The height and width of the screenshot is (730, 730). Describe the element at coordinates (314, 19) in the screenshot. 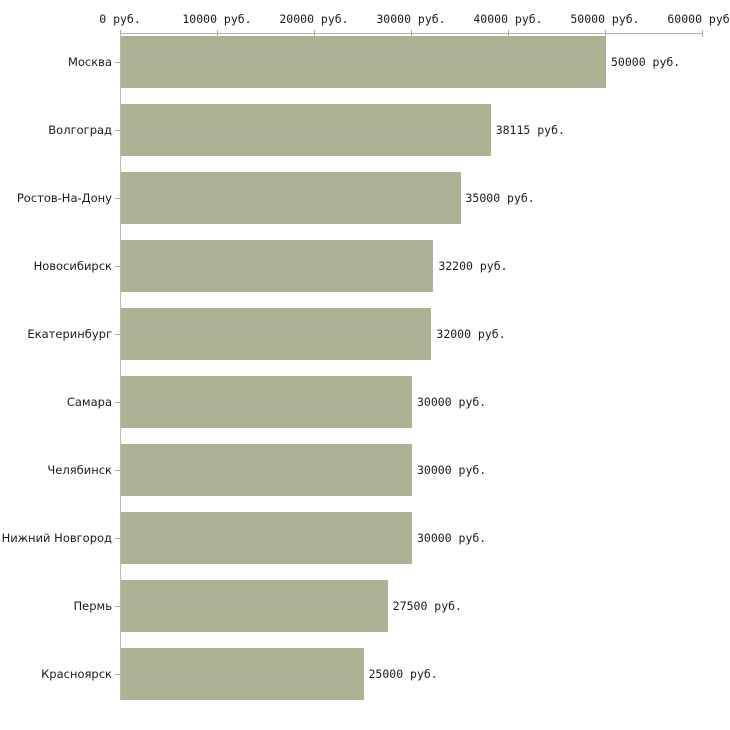

I see `x-axis-tick-label: 20000 руб.` at that location.